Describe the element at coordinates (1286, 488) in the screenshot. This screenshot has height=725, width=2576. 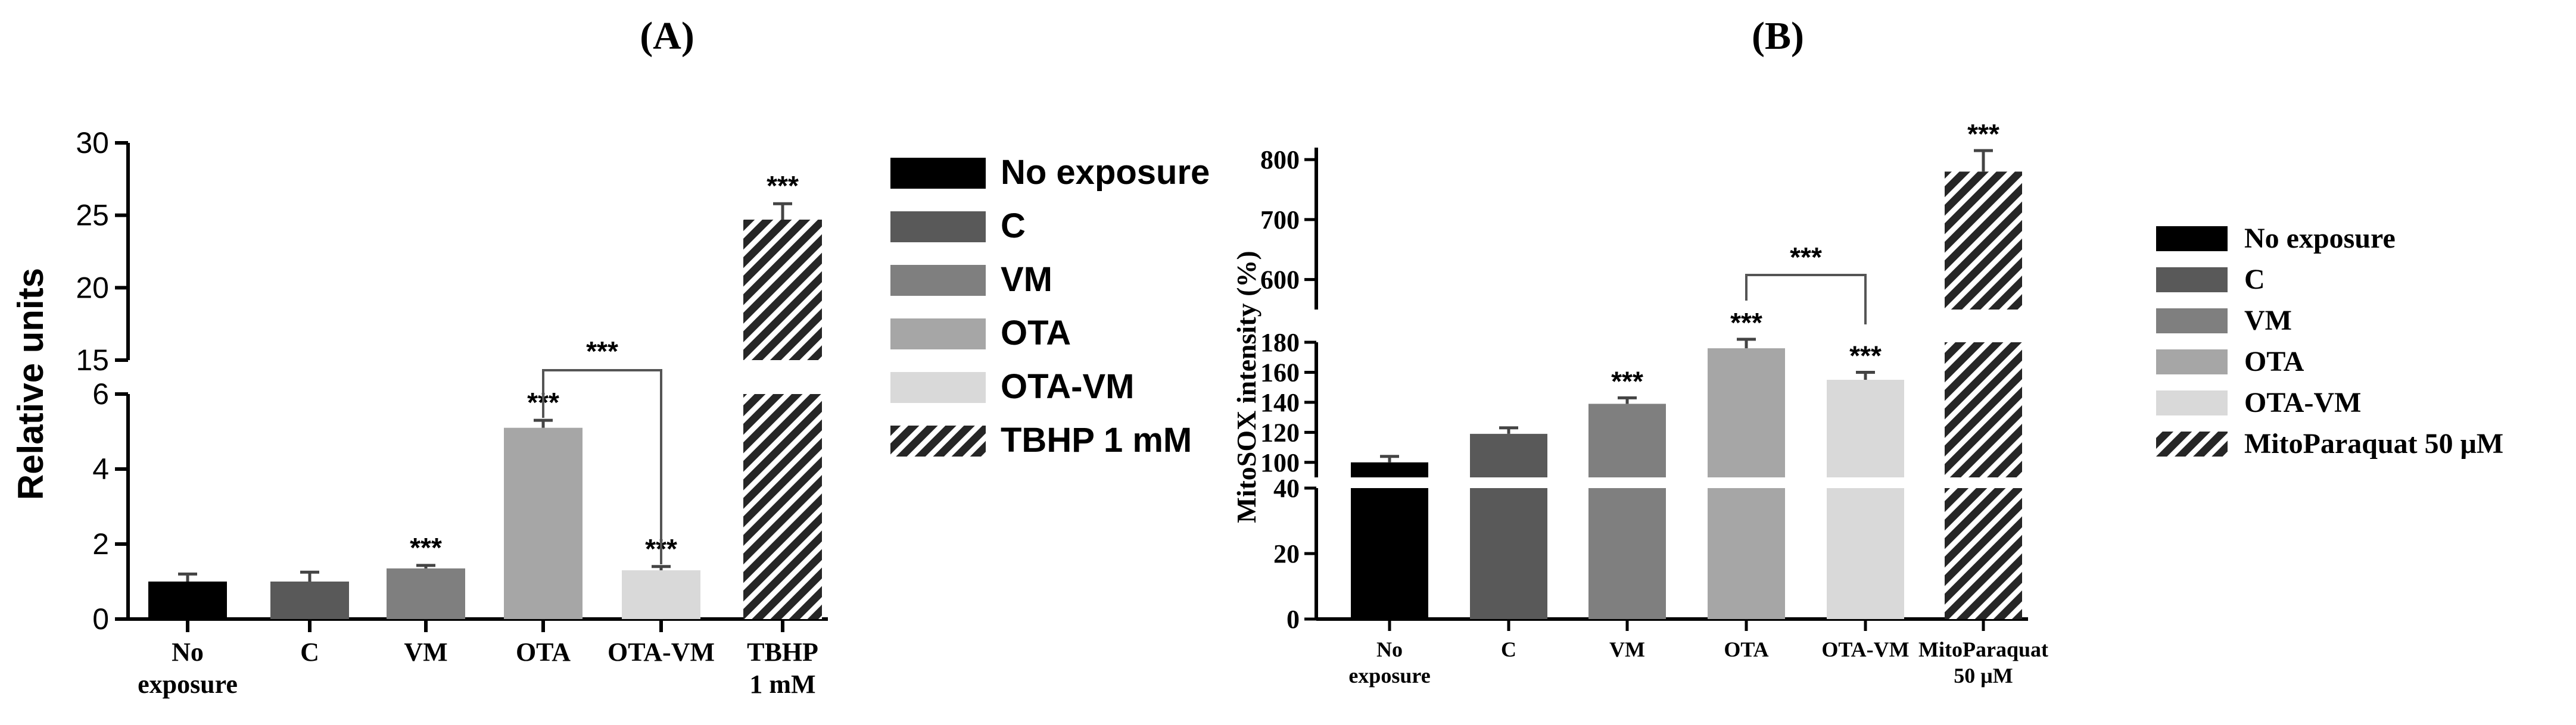
I see `y-tick-label: 40` at that location.